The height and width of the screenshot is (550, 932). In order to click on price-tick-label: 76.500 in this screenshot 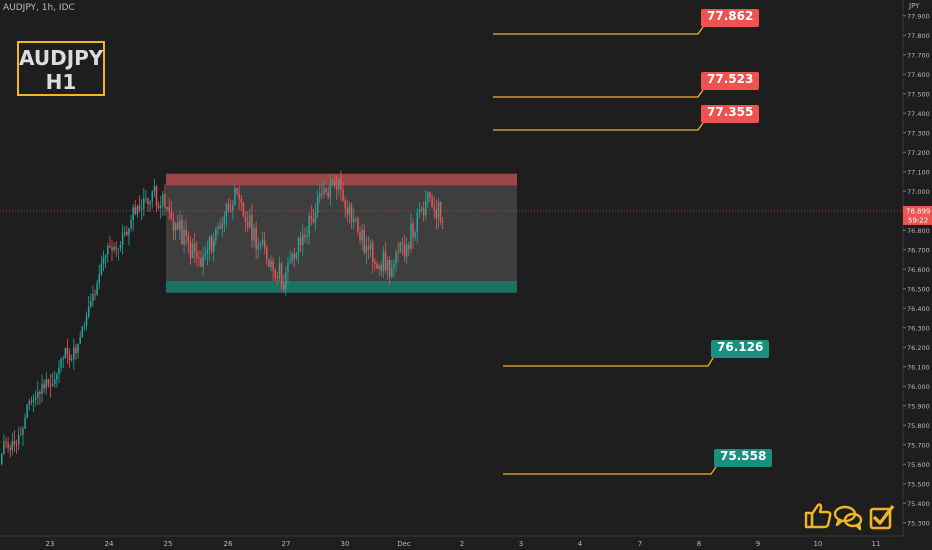, I will do `click(918, 289)`.